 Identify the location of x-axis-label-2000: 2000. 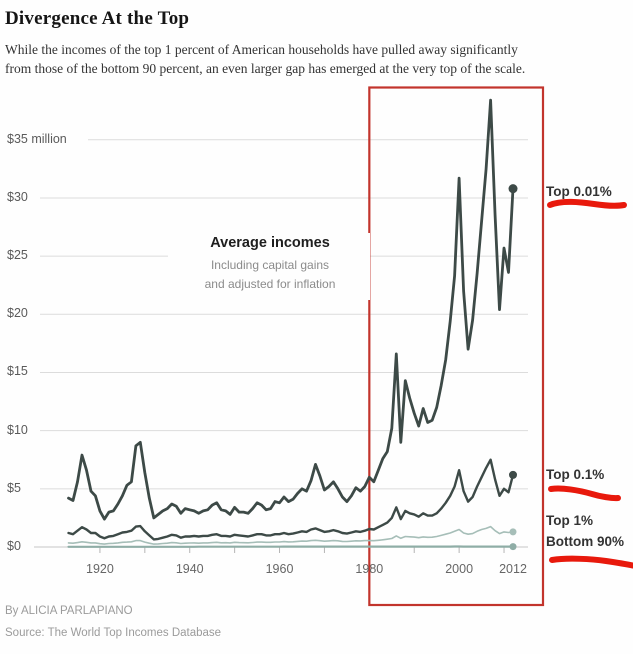
(459, 569).